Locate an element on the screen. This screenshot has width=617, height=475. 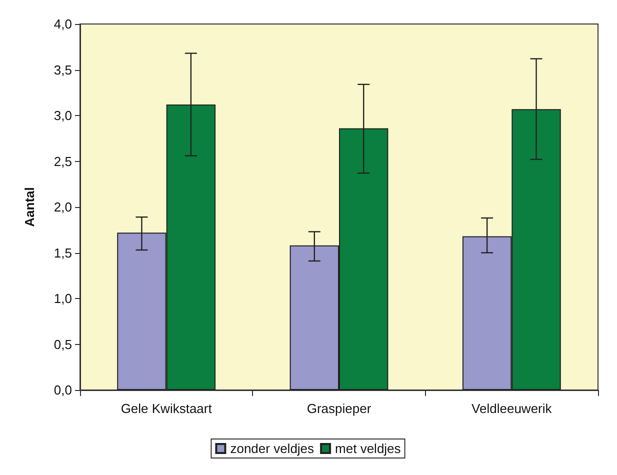
y-tick-label: 3,5 is located at coordinates (63, 70).